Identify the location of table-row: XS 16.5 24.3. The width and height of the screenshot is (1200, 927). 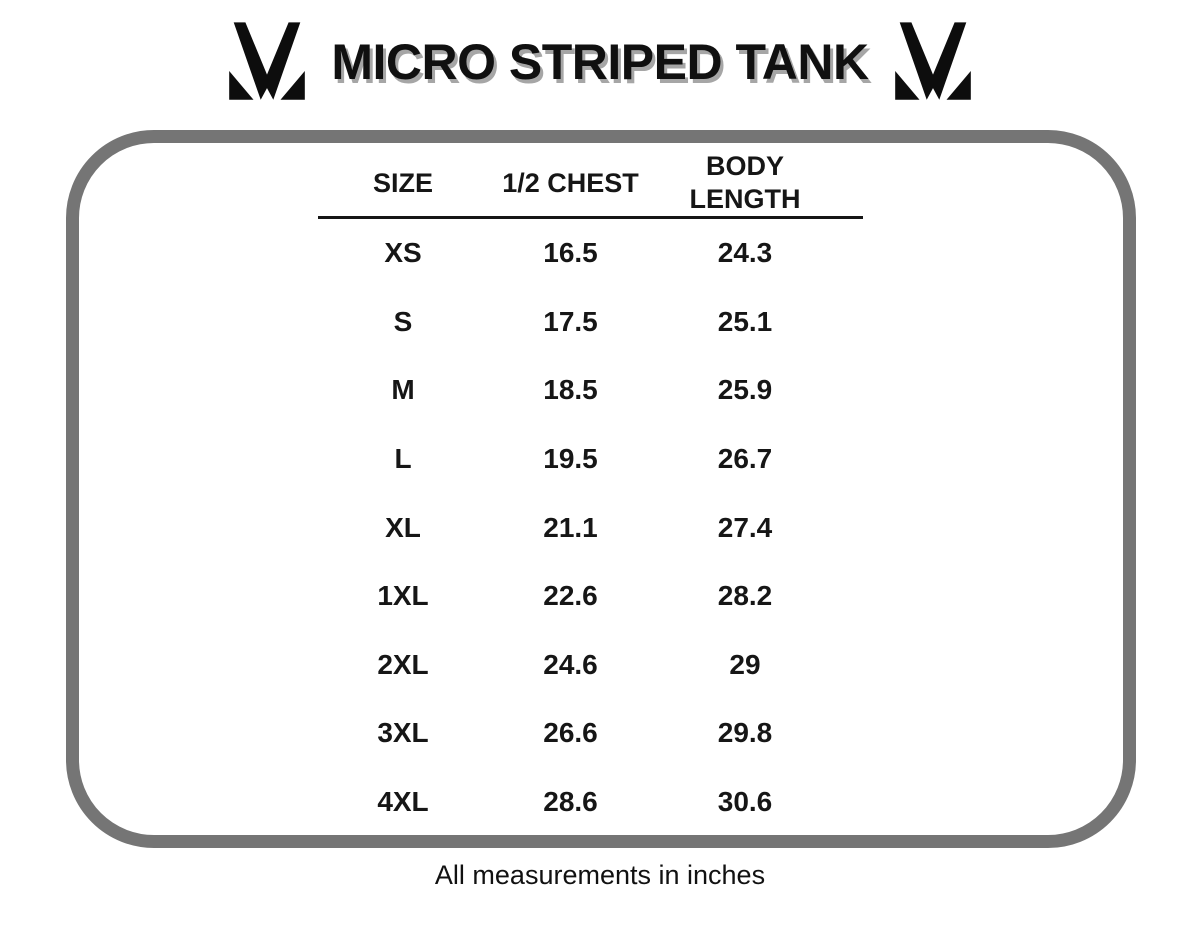
(590, 253).